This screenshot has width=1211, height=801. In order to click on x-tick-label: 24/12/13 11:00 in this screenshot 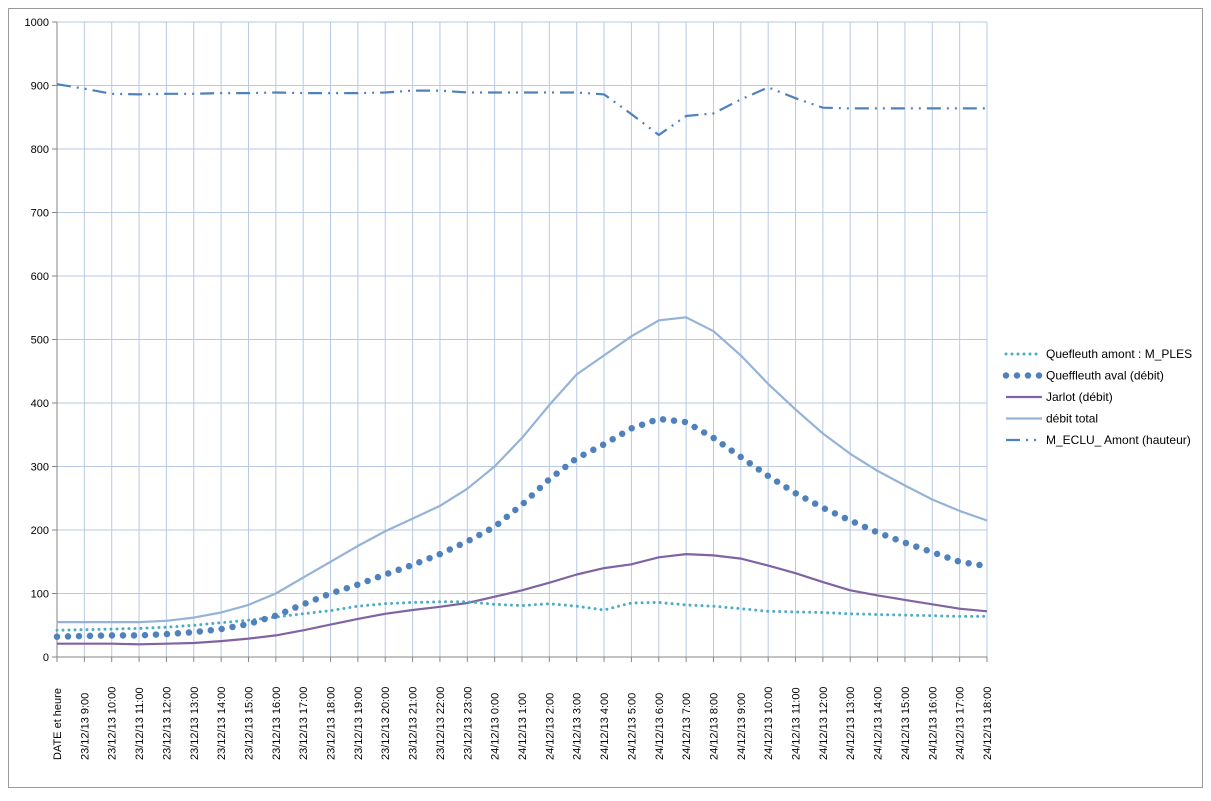, I will do `click(797, 723)`.